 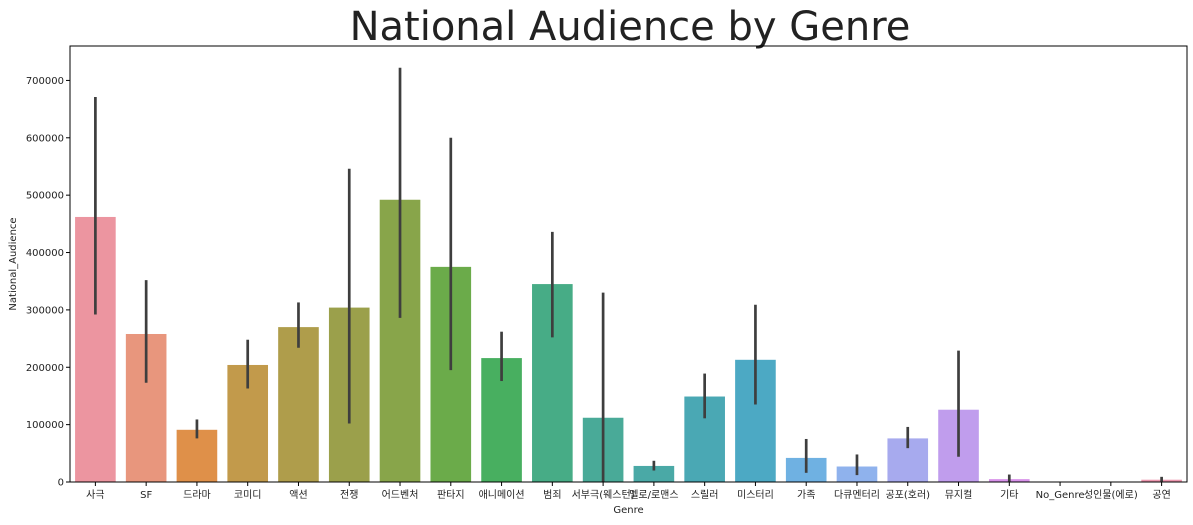 What do you see at coordinates (1111, 495) in the screenshot?
I see `x-tick-label: 성인물(에로)` at bounding box center [1111, 495].